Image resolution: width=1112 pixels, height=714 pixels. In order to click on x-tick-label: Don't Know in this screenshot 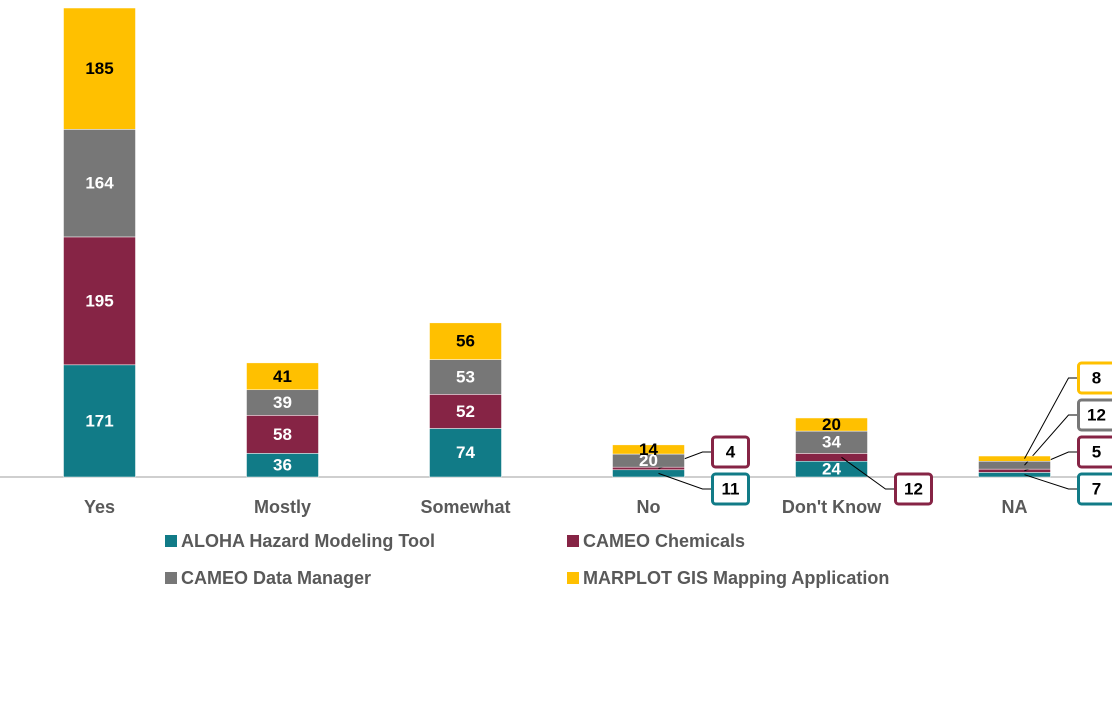, I will do `click(832, 507)`.